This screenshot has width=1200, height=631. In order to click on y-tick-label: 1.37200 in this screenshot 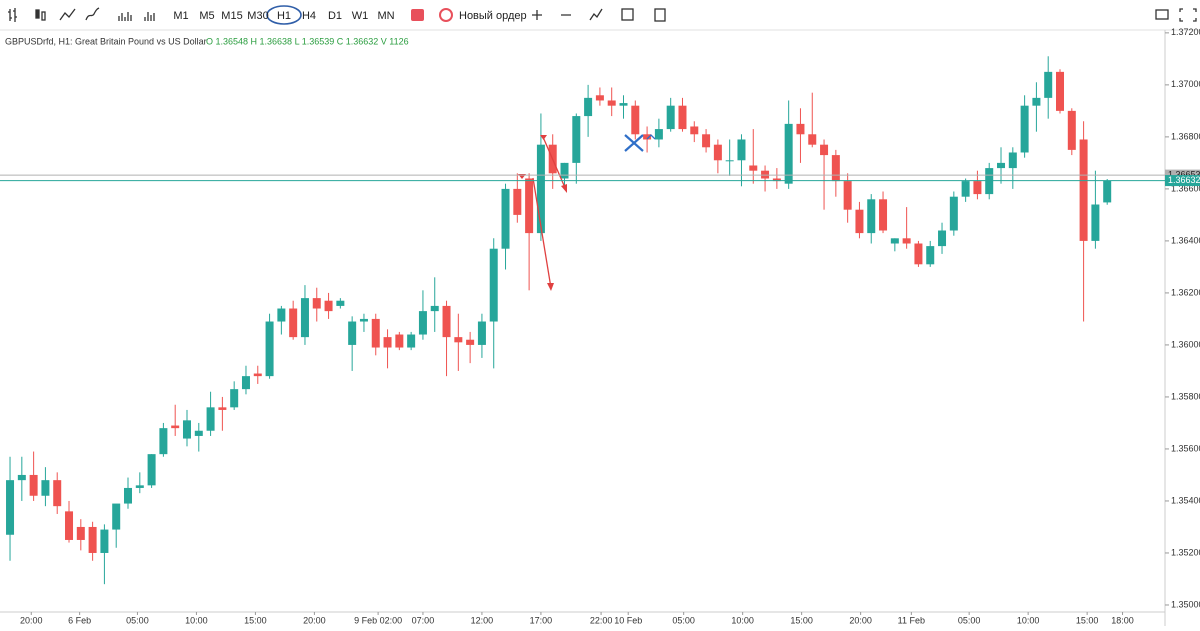, I will do `click(1185, 32)`.